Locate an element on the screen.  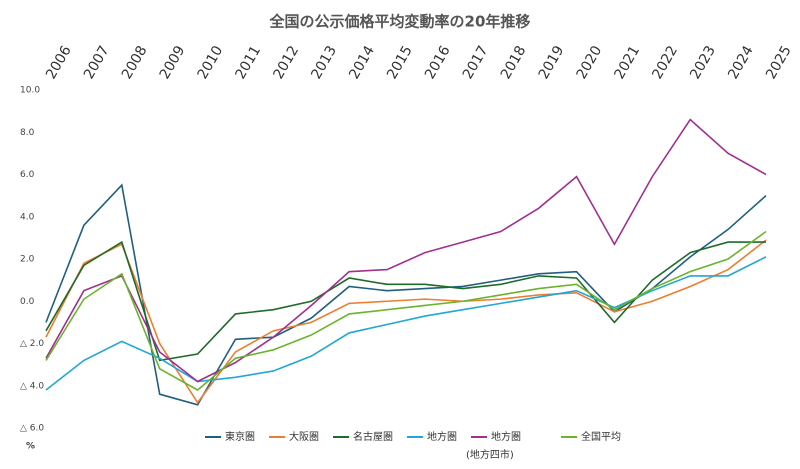
x-tick-label: 2016 is located at coordinates (438, 62).